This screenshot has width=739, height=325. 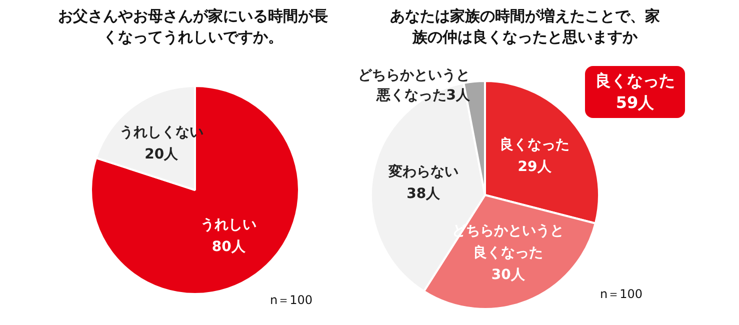 I want to click on chart-title: あなたは家族の時間が増えたことで、家族の仲は良くなったと思いますか, so click(x=525, y=27).